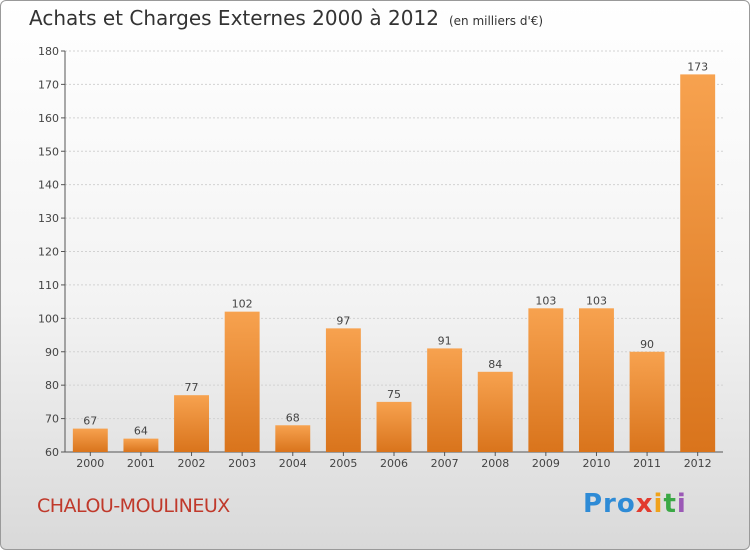  Describe the element at coordinates (234, 18) in the screenshot. I see `chart-title-text: Achats et Charges Externes 2000 à 2012` at that location.